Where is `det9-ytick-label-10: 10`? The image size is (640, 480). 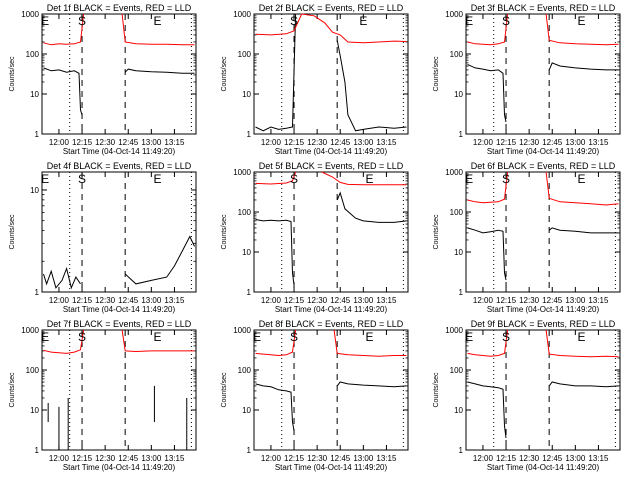
det9-ytick-label-10: 10 is located at coordinates (458, 410).